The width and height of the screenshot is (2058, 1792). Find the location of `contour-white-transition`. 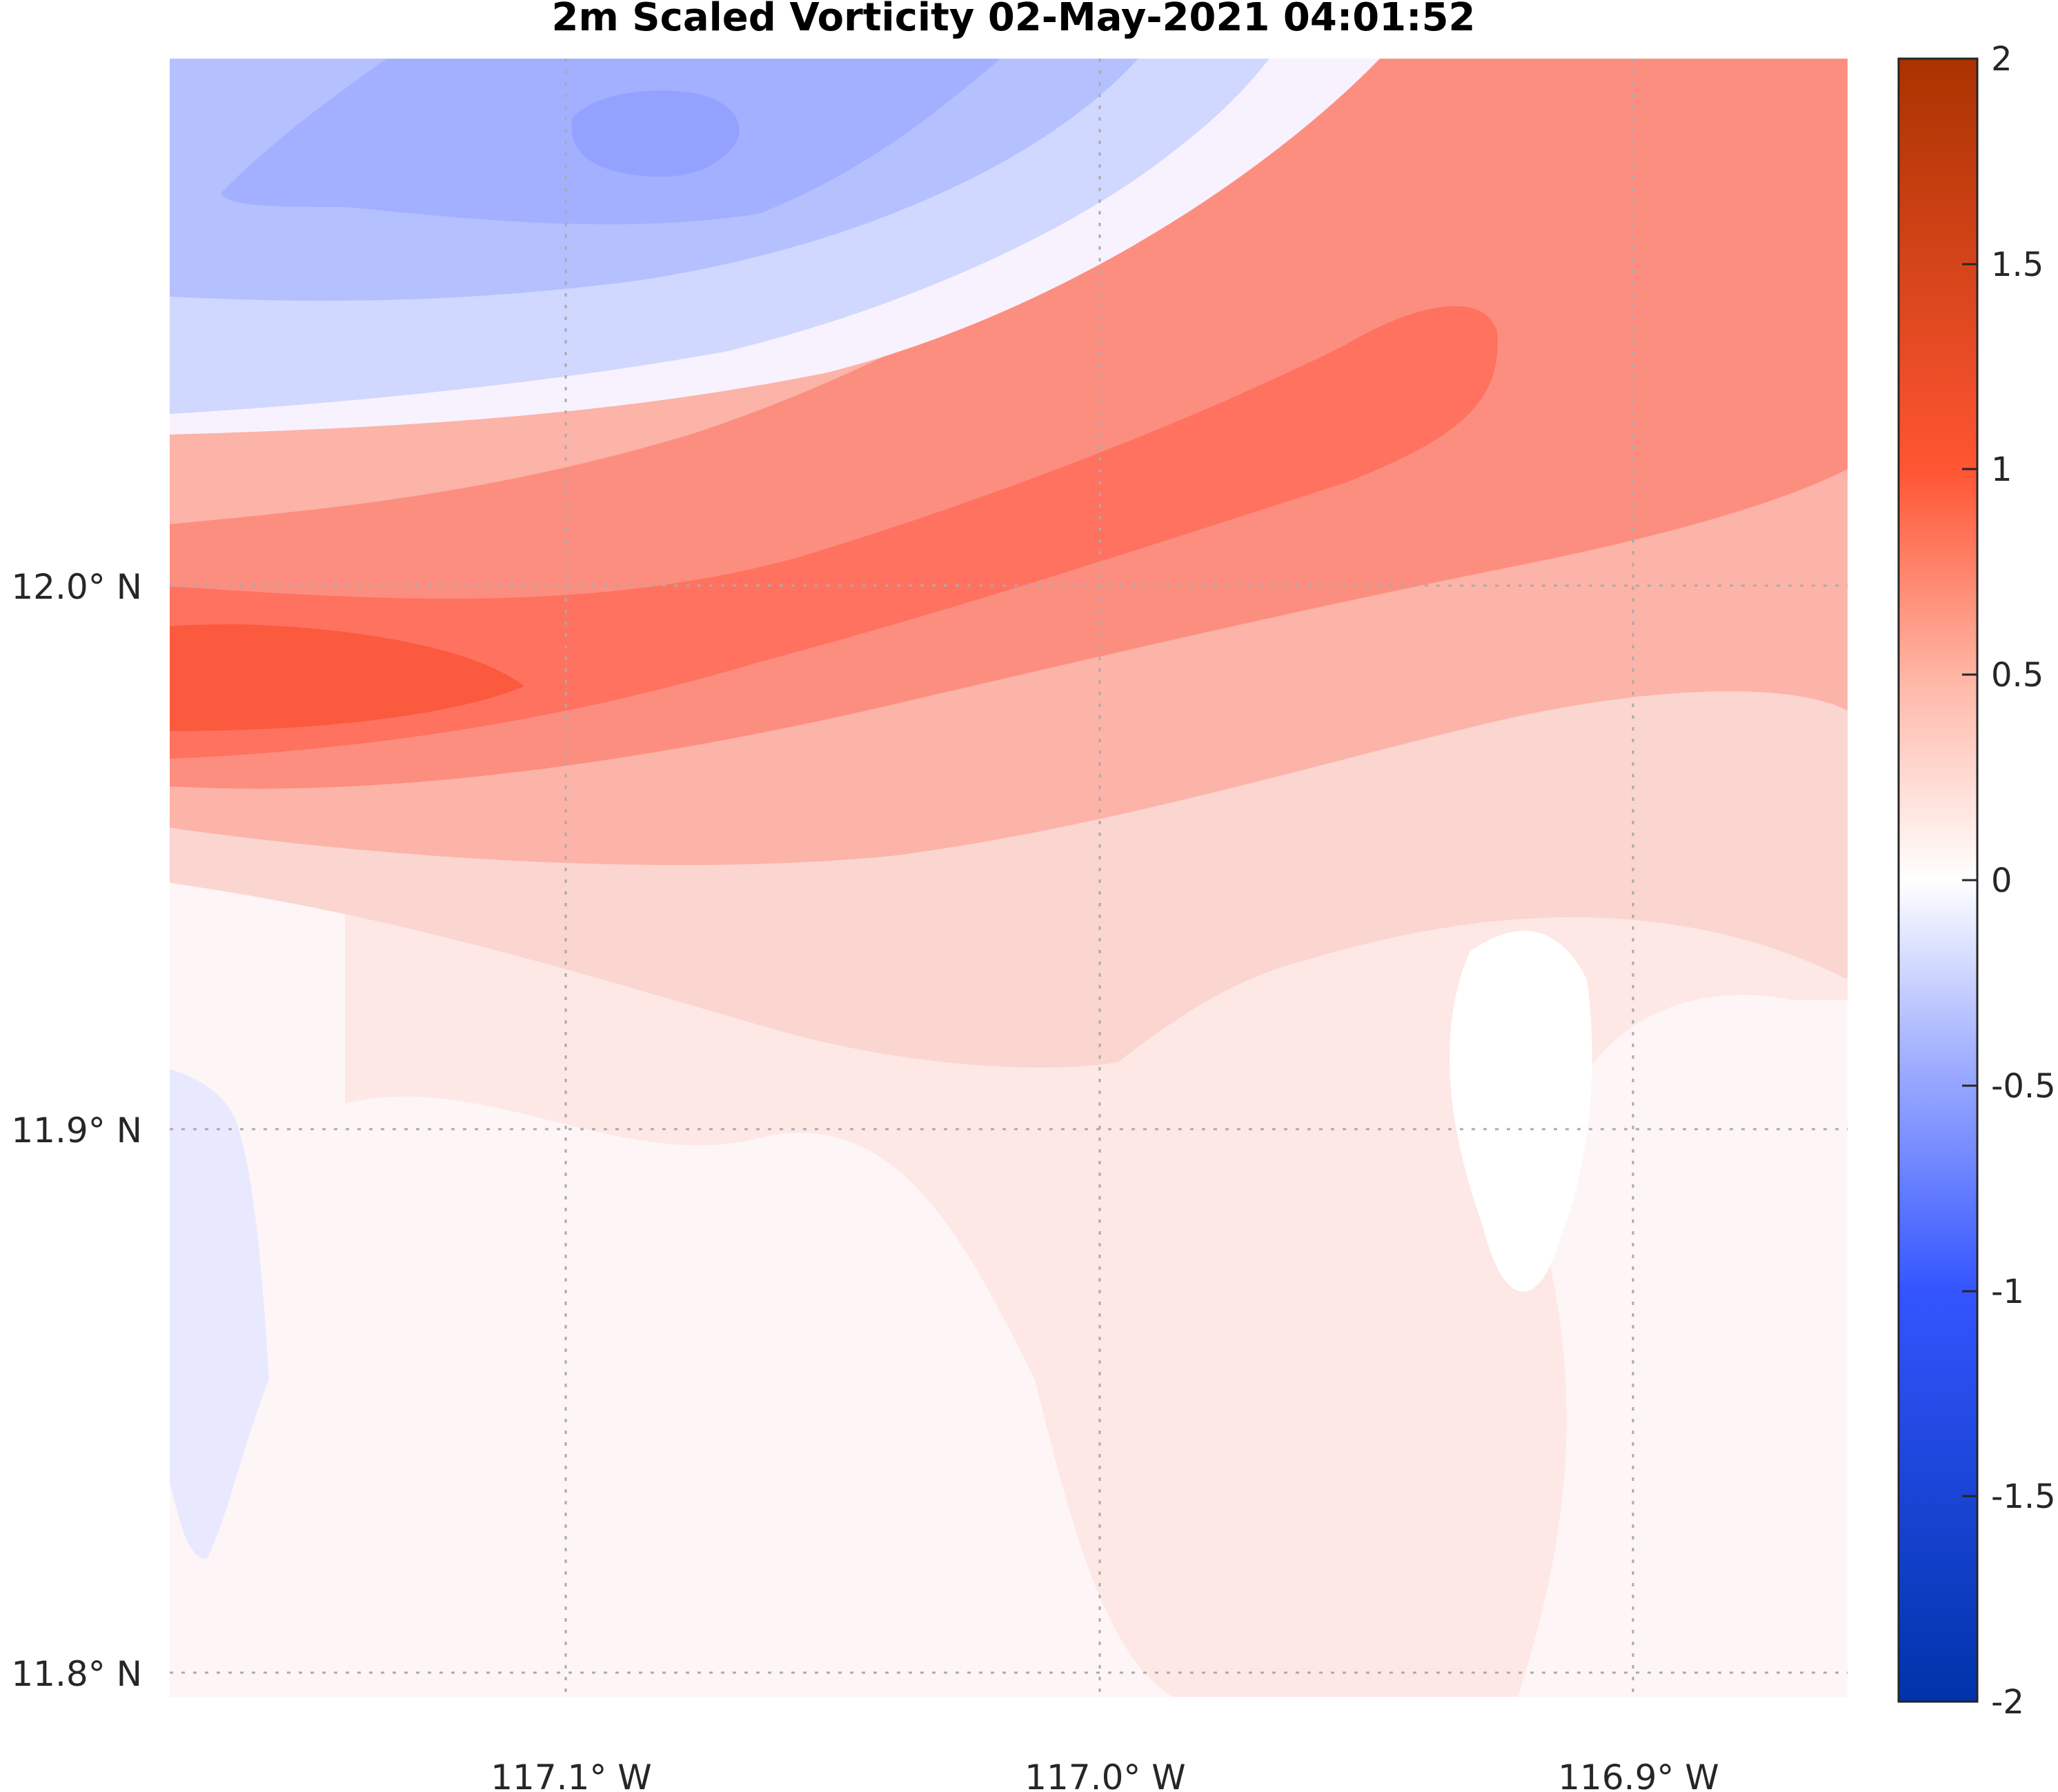

contour-white-transition is located at coordinates (775, 247).